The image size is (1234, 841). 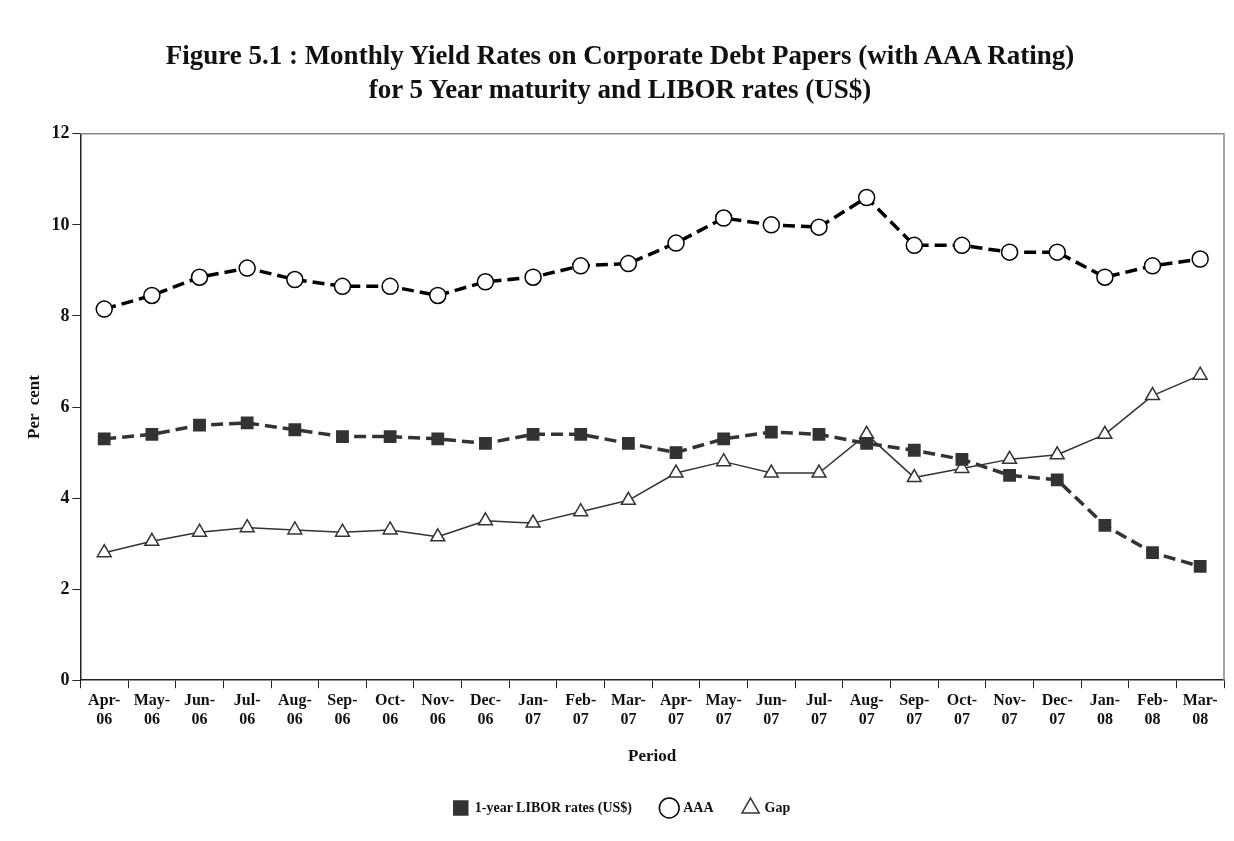 I want to click on x-tick-label: Jan-07, so click(x=533, y=709).